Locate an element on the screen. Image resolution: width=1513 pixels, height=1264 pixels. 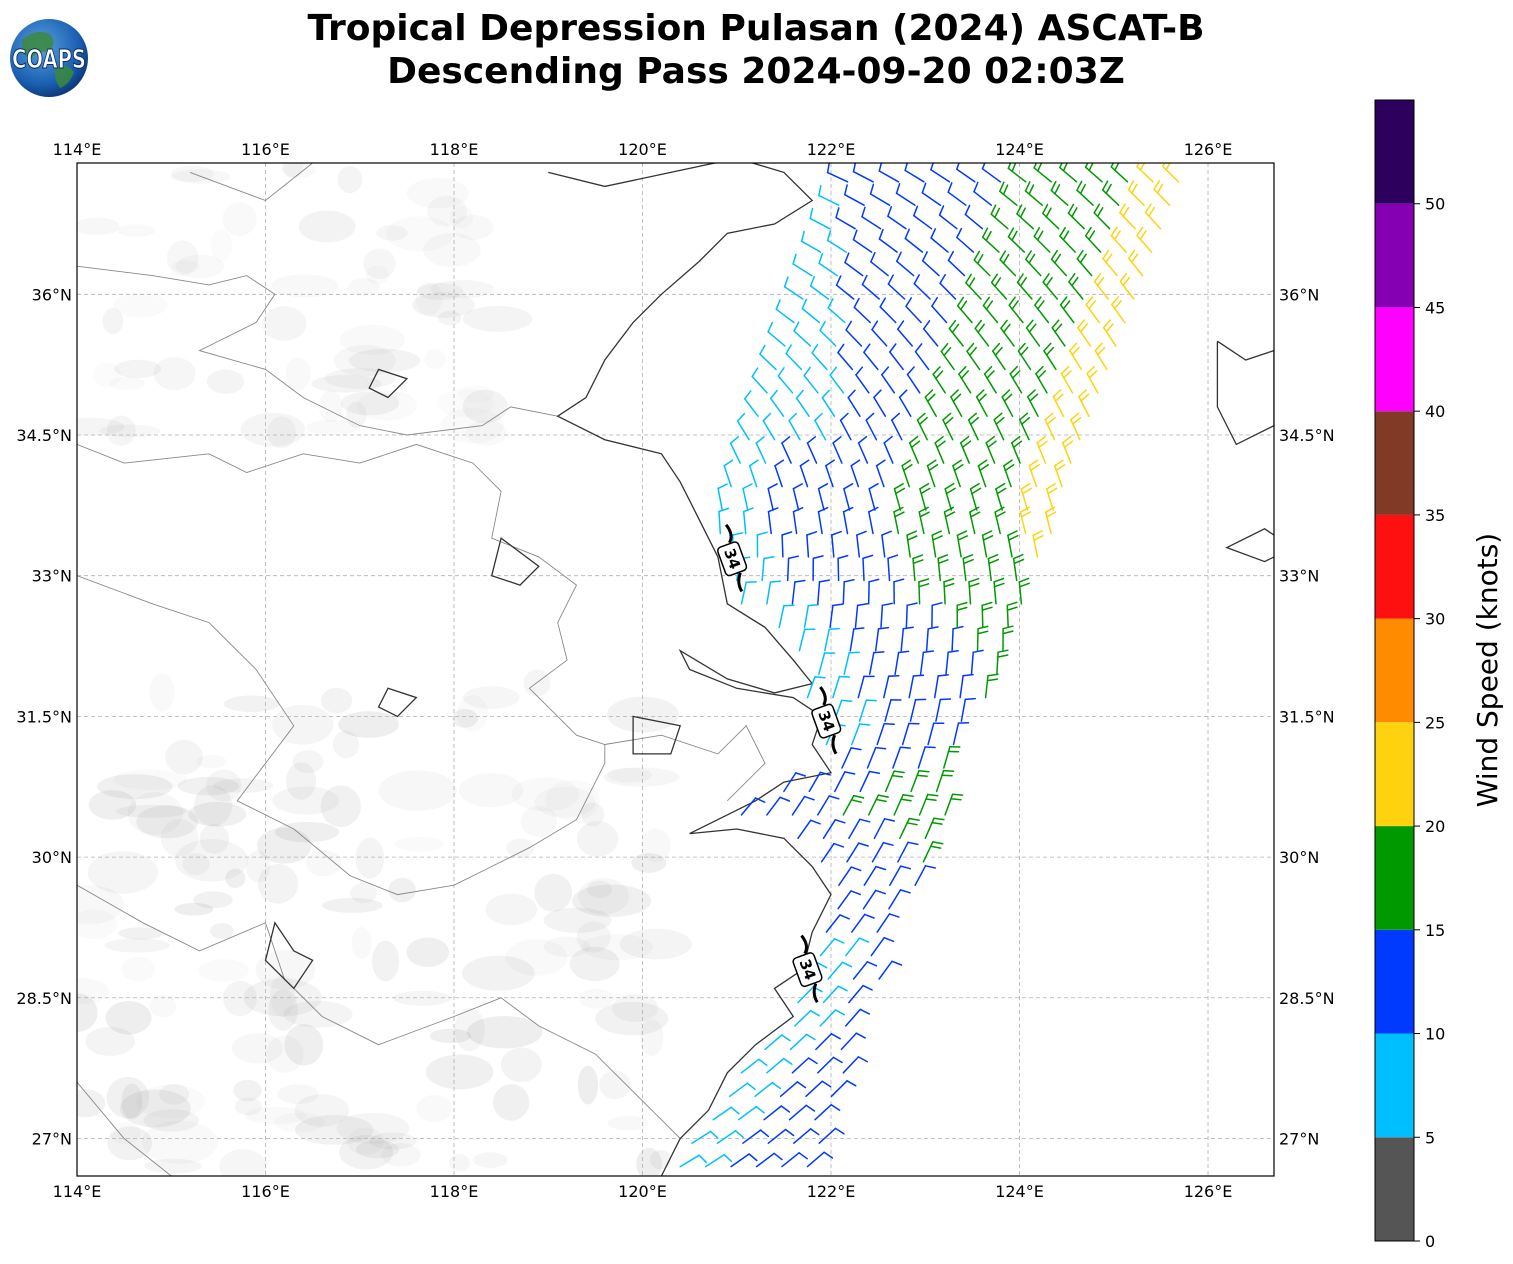
colorbar-tick-label: 0 is located at coordinates (1430, 1241).